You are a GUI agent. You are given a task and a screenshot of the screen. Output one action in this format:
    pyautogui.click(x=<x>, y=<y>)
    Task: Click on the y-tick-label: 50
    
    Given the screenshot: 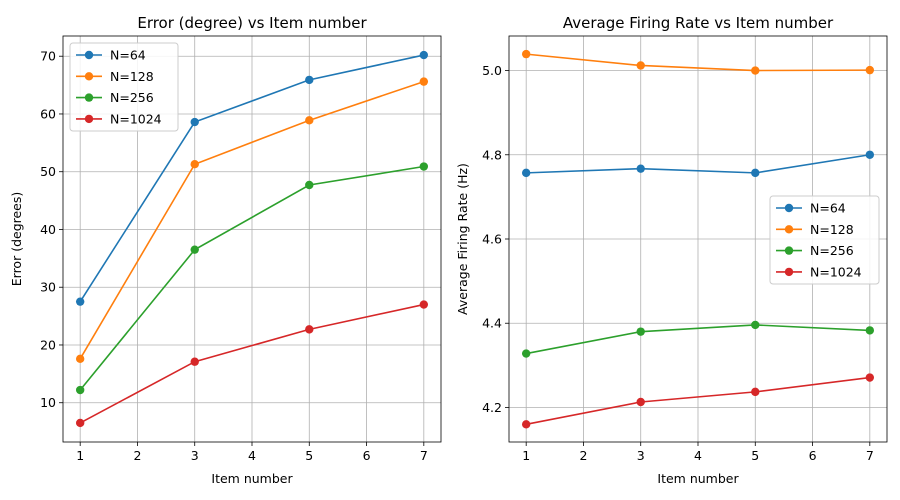 What is the action you would take?
    pyautogui.click(x=48, y=171)
    